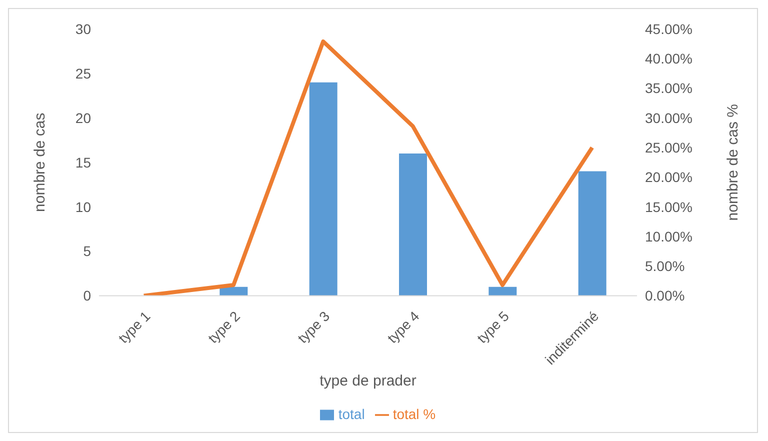 The height and width of the screenshot is (441, 768). What do you see at coordinates (668, 28) in the screenshot?
I see `y2-tick-label: 45.00%` at bounding box center [668, 28].